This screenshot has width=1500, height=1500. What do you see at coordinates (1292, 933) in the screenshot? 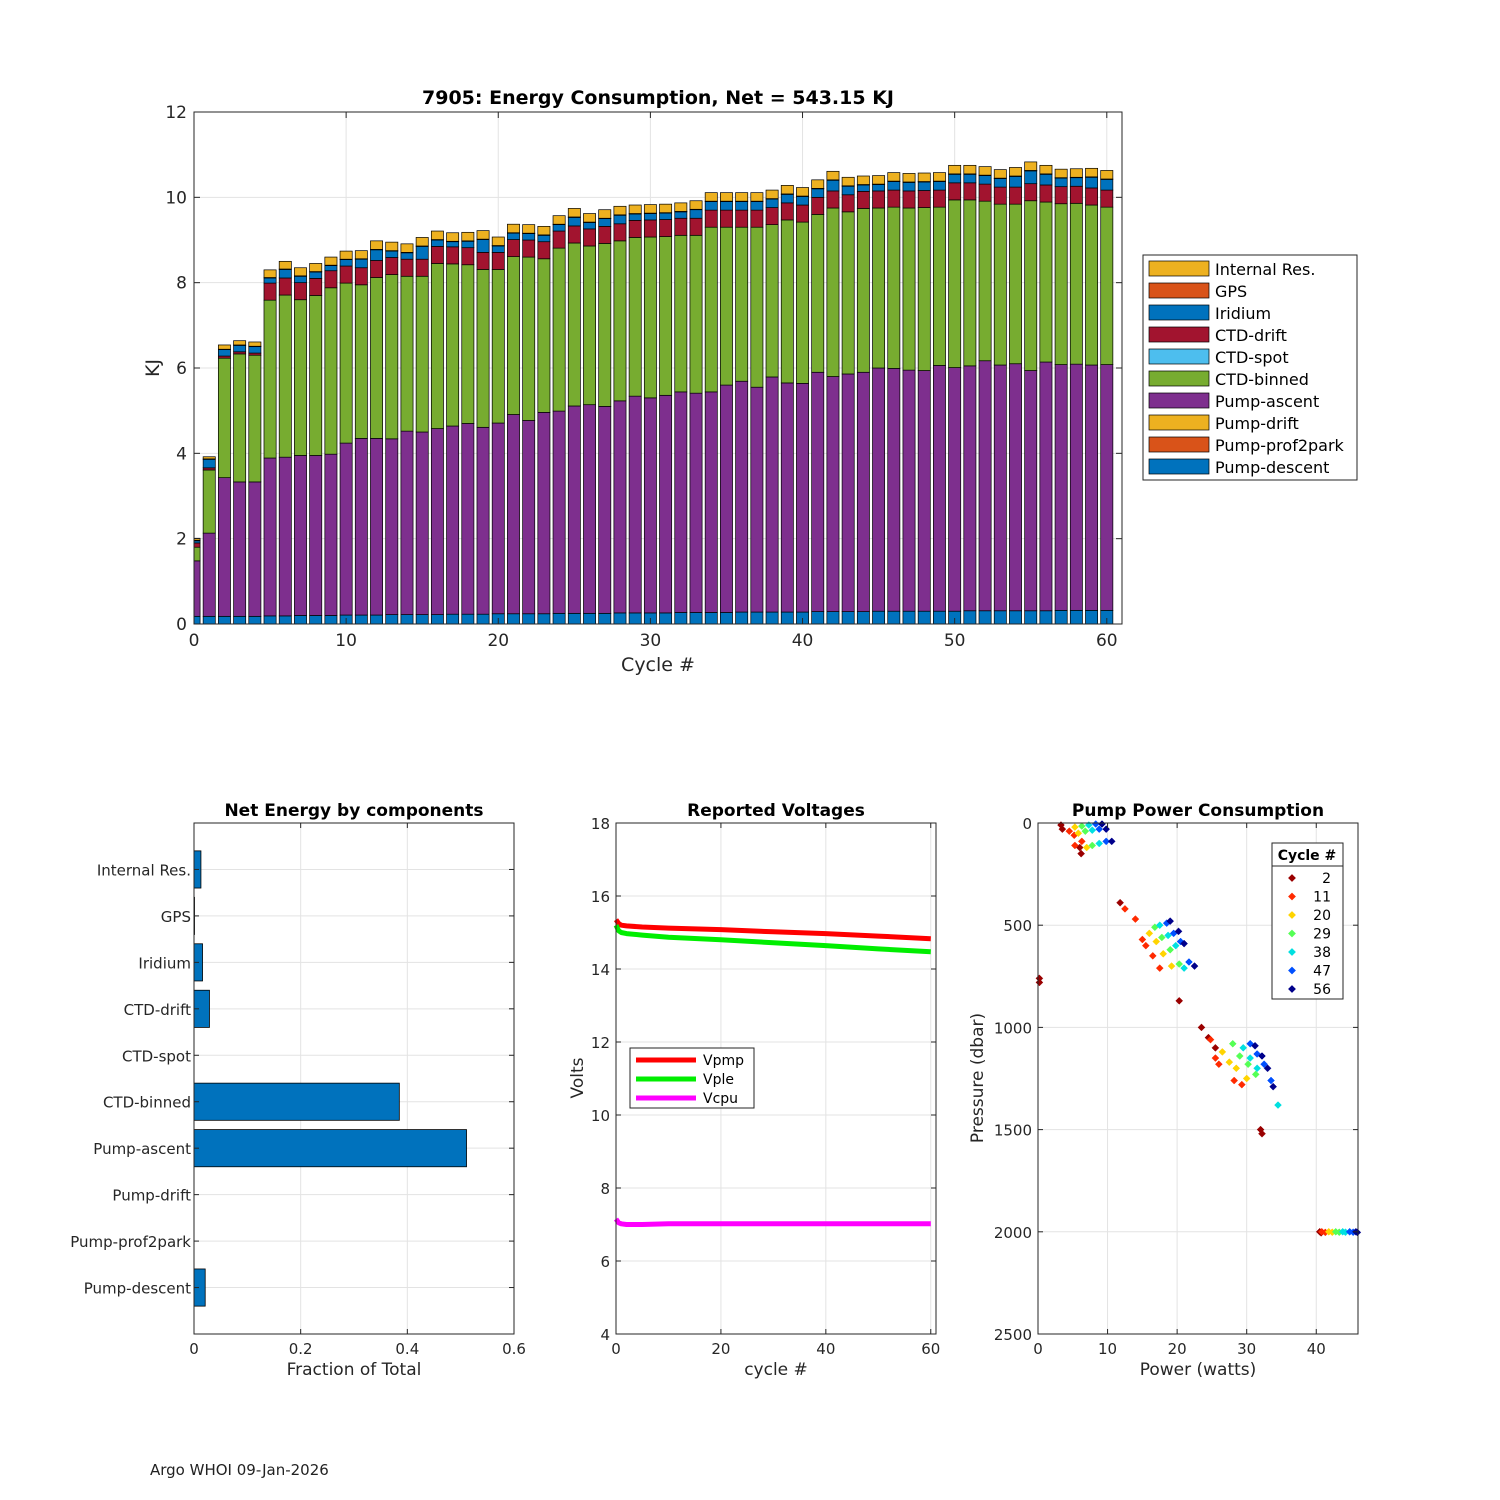
I see `pump-legend-marker` at bounding box center [1292, 933].